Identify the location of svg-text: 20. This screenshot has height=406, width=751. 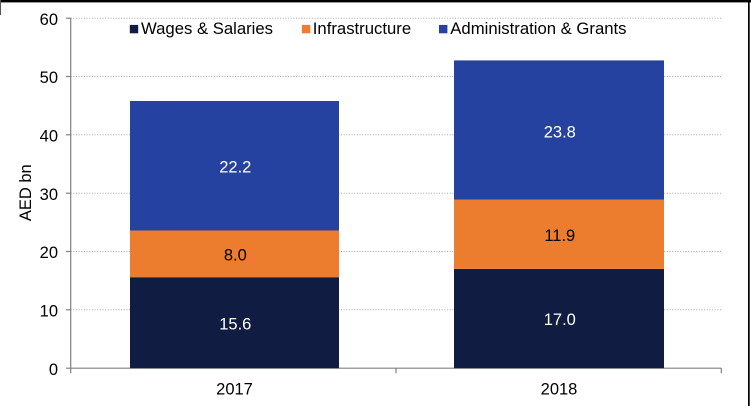
(49, 253).